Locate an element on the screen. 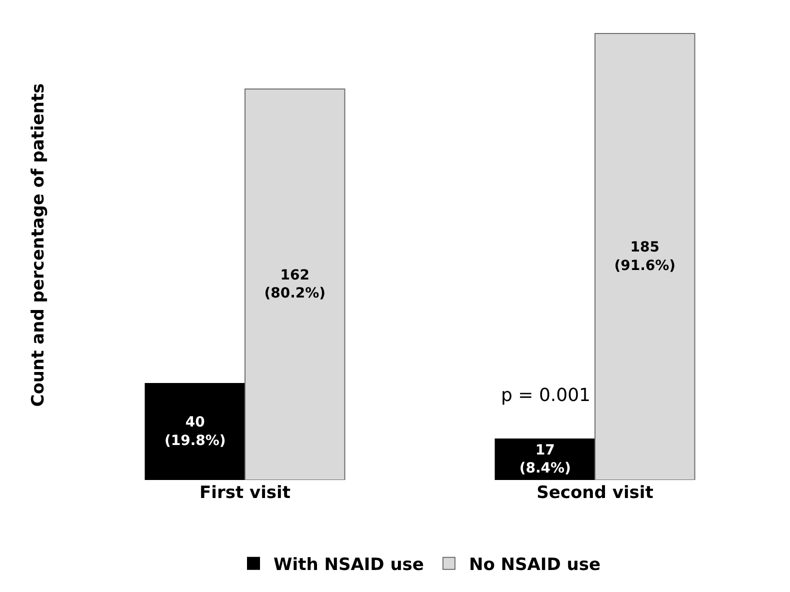 This screenshot has height=592, width=790. x-tick-label: First visit is located at coordinates (245, 493).